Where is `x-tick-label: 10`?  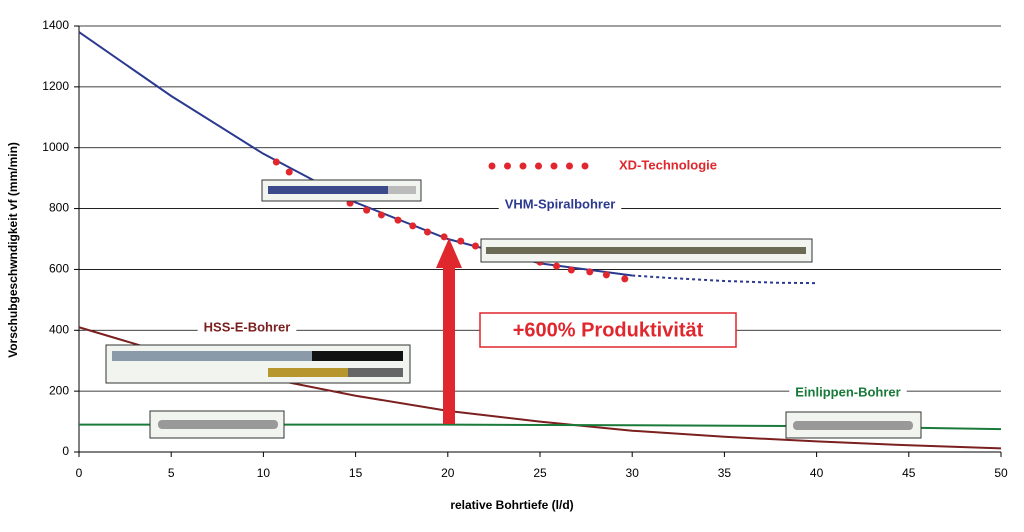 x-tick-label: 10 is located at coordinates (264, 473).